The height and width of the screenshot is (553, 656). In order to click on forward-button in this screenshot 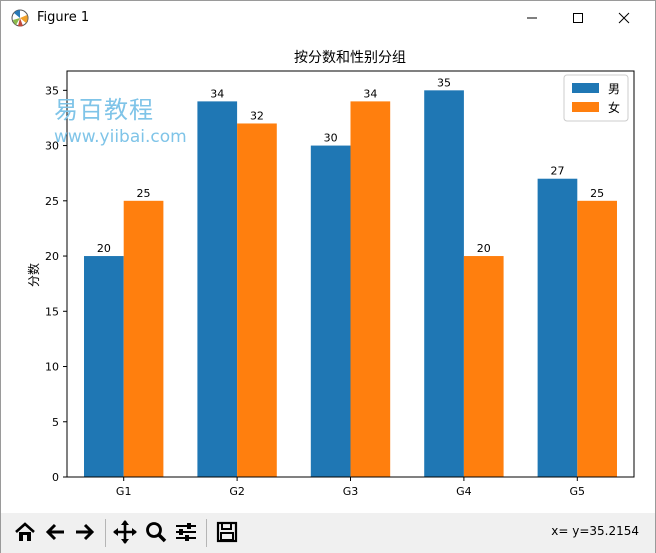, I will do `click(85, 532)`.